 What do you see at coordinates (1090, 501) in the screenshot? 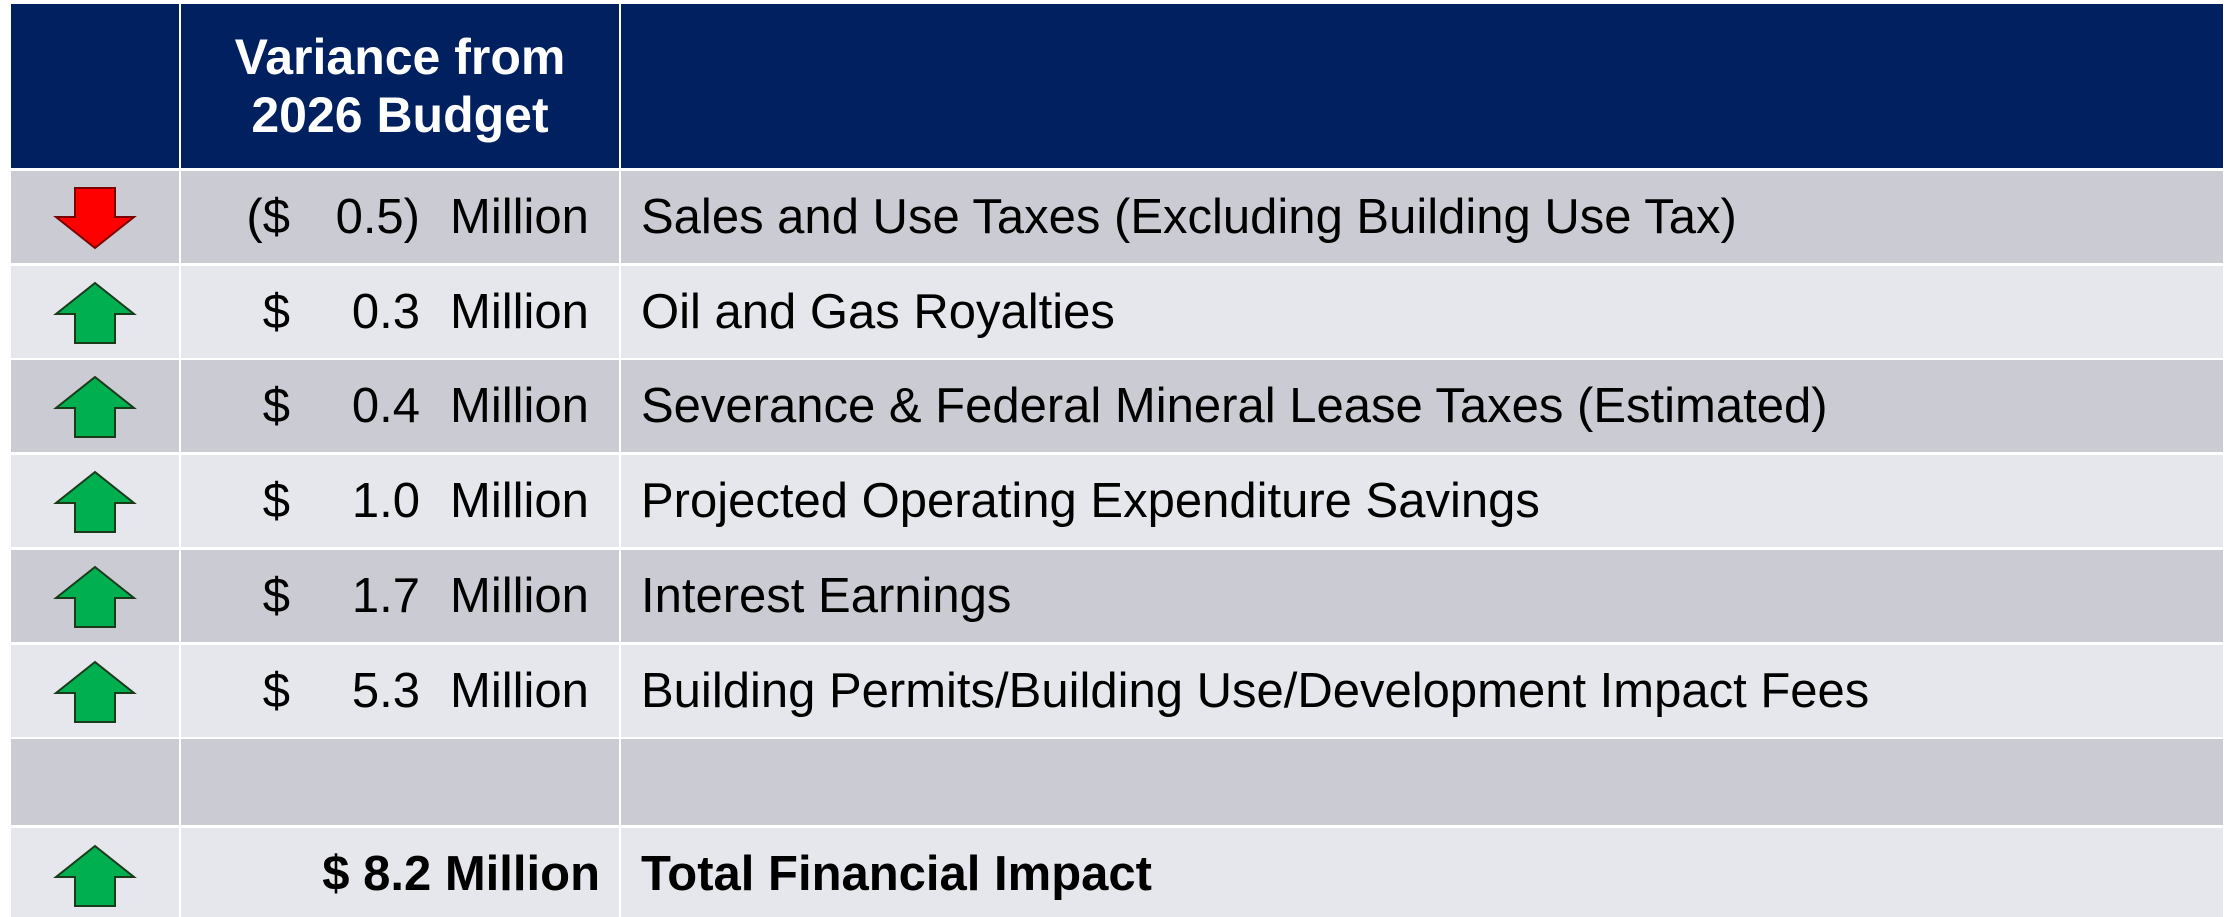
I see `row-label: Projected Operating Expenditure Savings` at bounding box center [1090, 501].